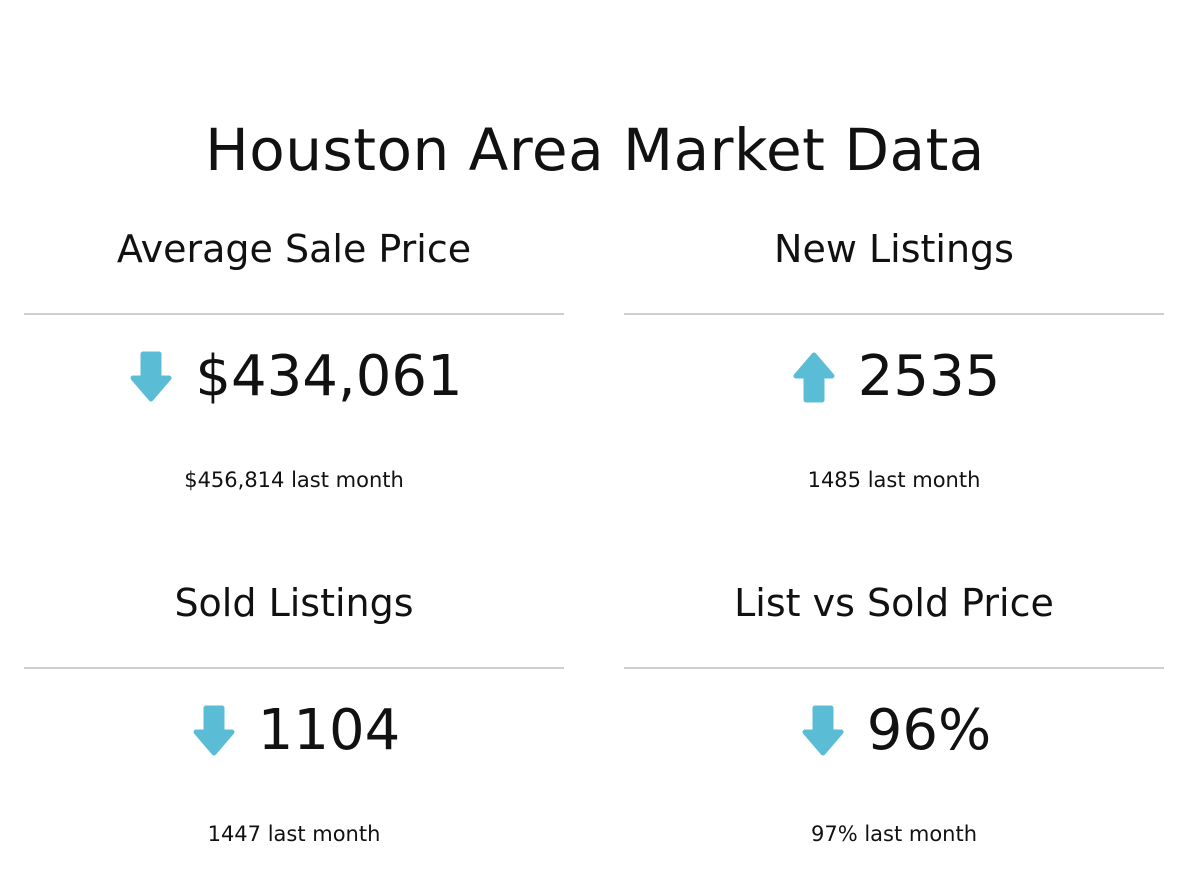 Image resolution: width=1190 pixels, height=888 pixels. I want to click on metric-value: 1104, so click(329, 730).